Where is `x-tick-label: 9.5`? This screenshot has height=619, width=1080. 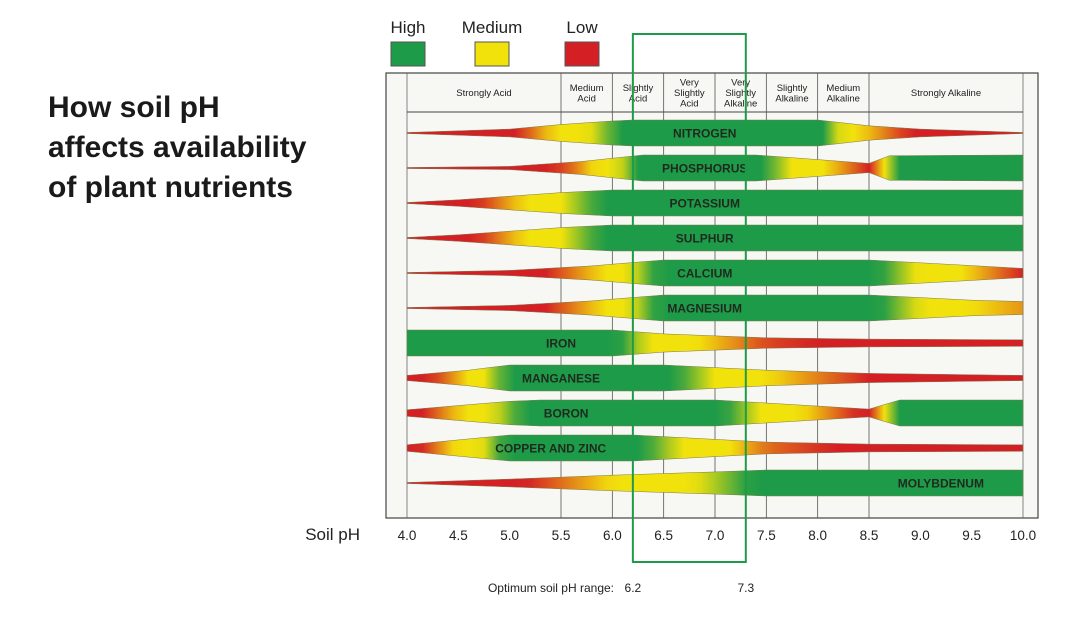 x-tick-label: 9.5 is located at coordinates (971, 535).